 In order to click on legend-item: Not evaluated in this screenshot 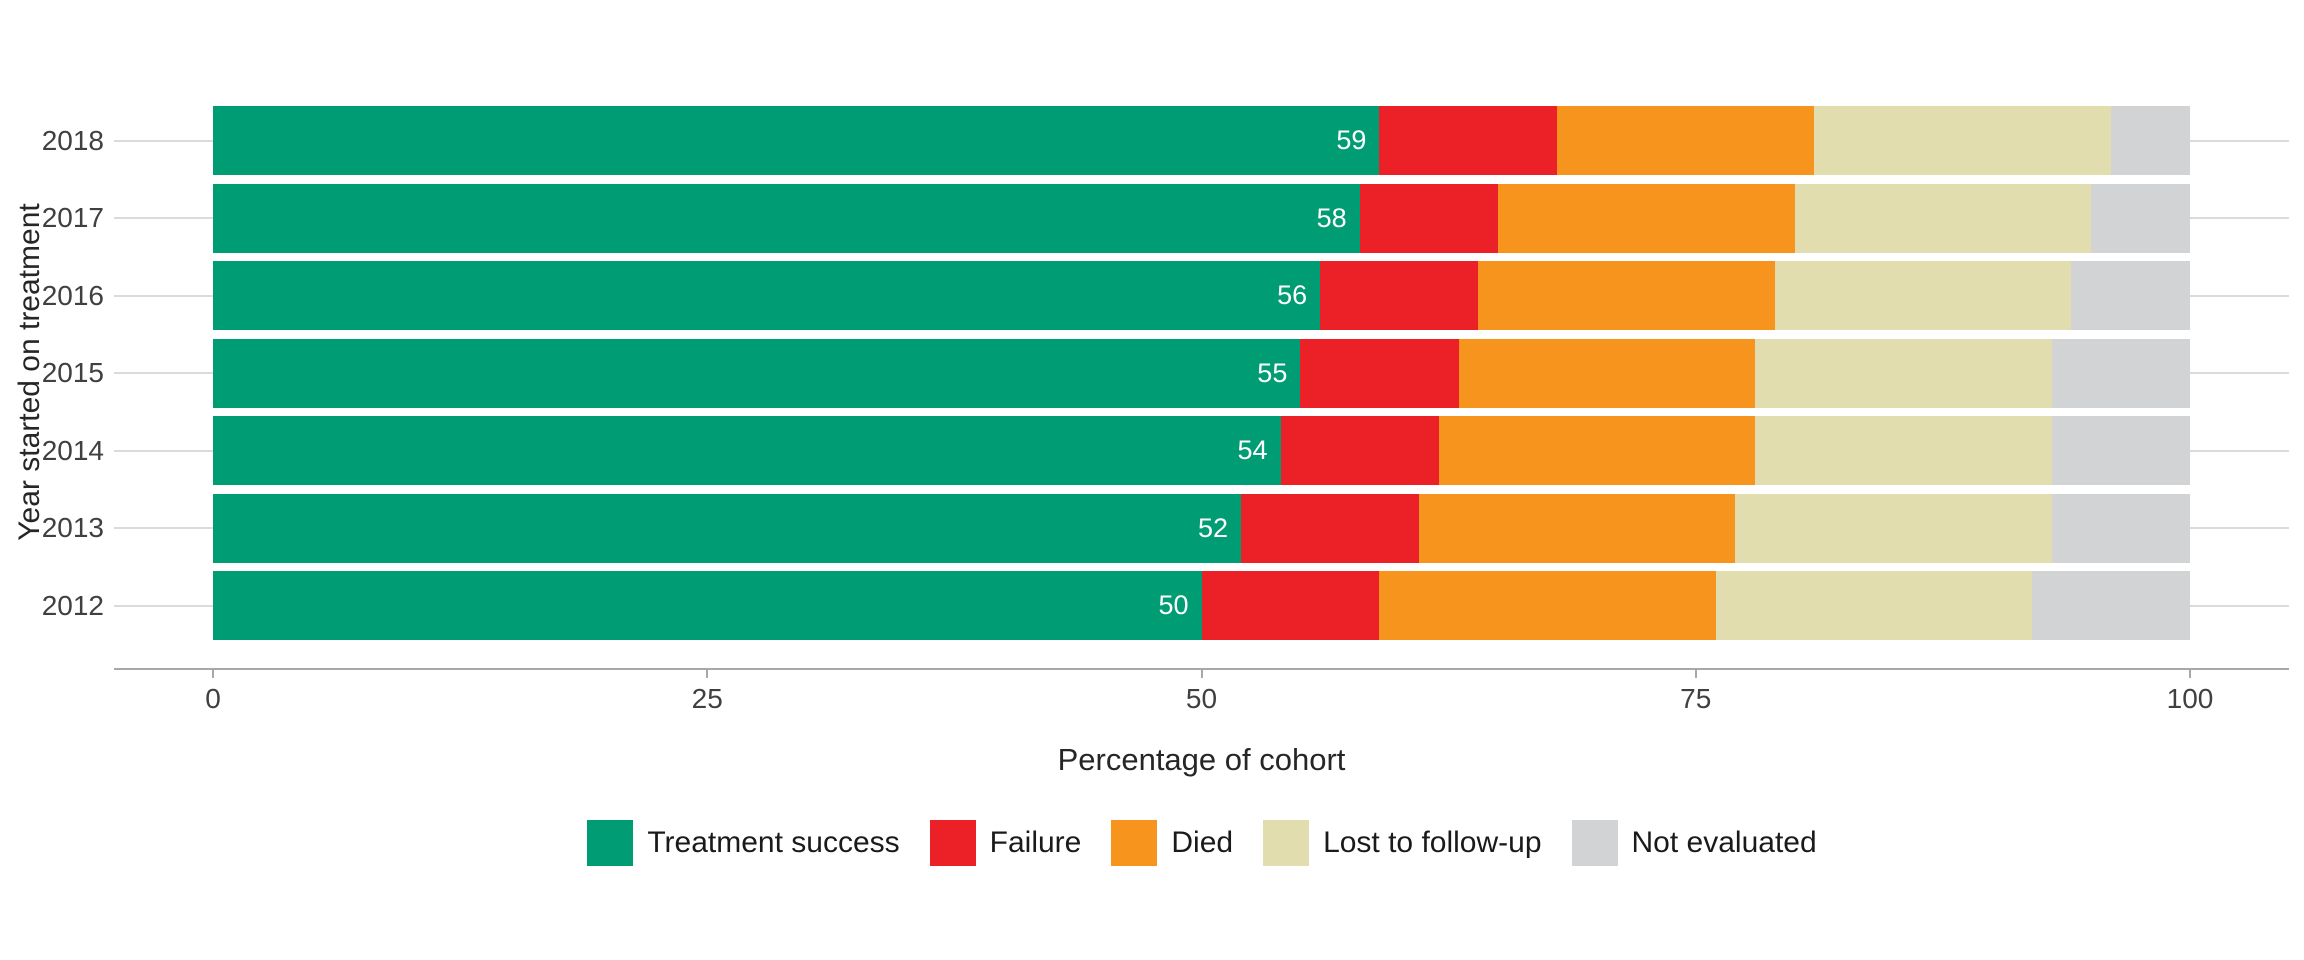, I will do `click(1694, 843)`.